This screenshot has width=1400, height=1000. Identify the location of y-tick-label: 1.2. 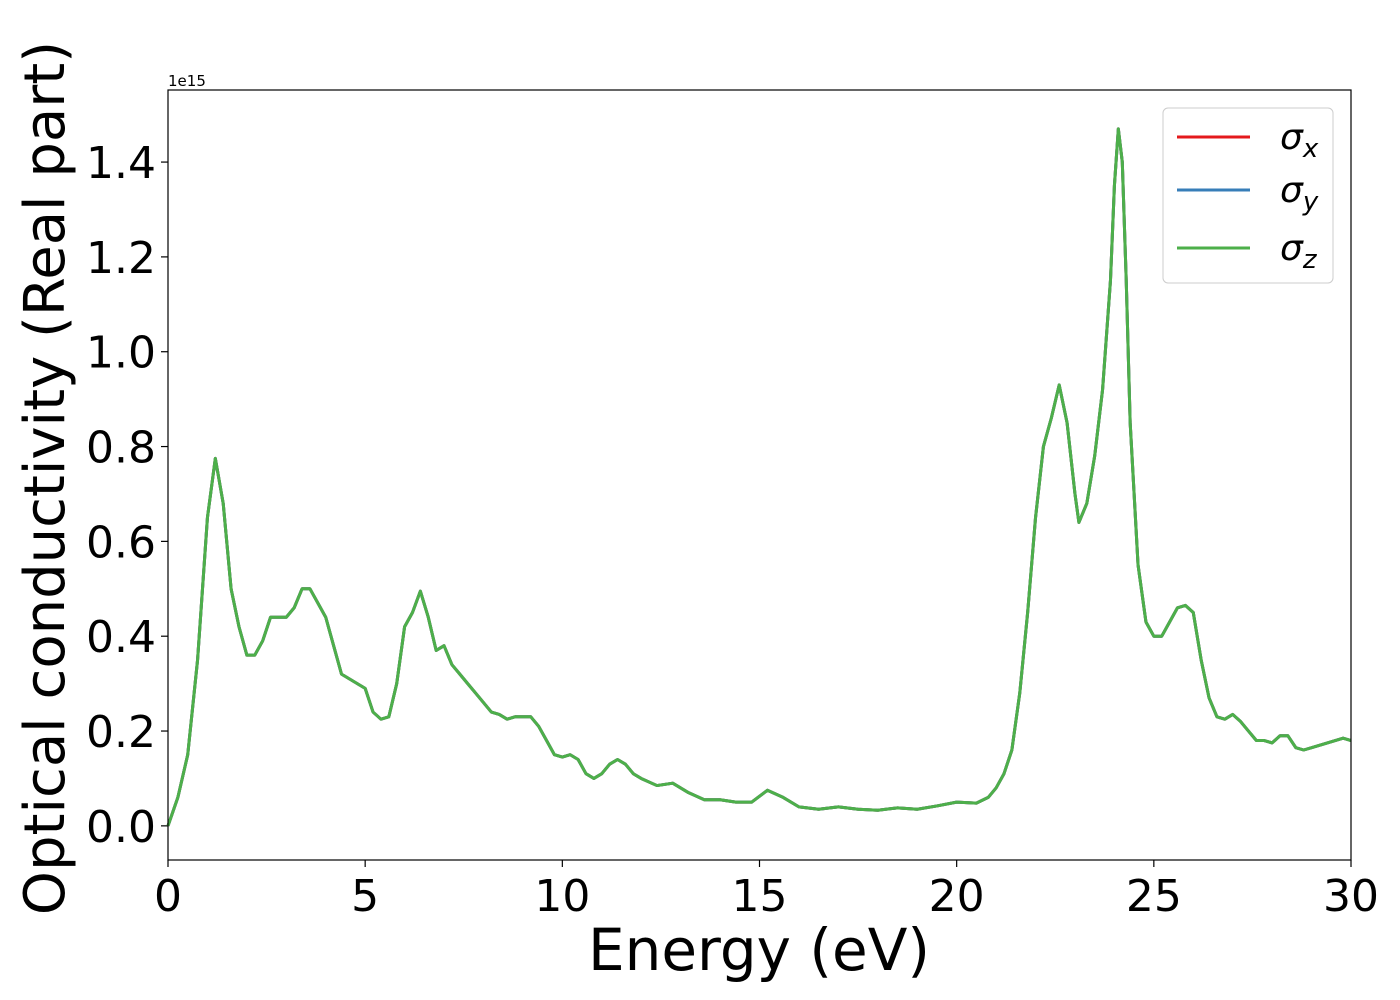
(121, 258).